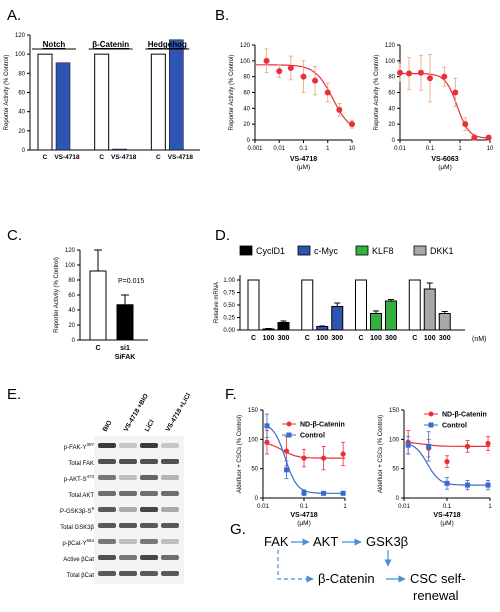 The height and width of the screenshot is (612, 500). I want to click on blot-column-label: VS-4718 +LiCl, so click(179, 412).